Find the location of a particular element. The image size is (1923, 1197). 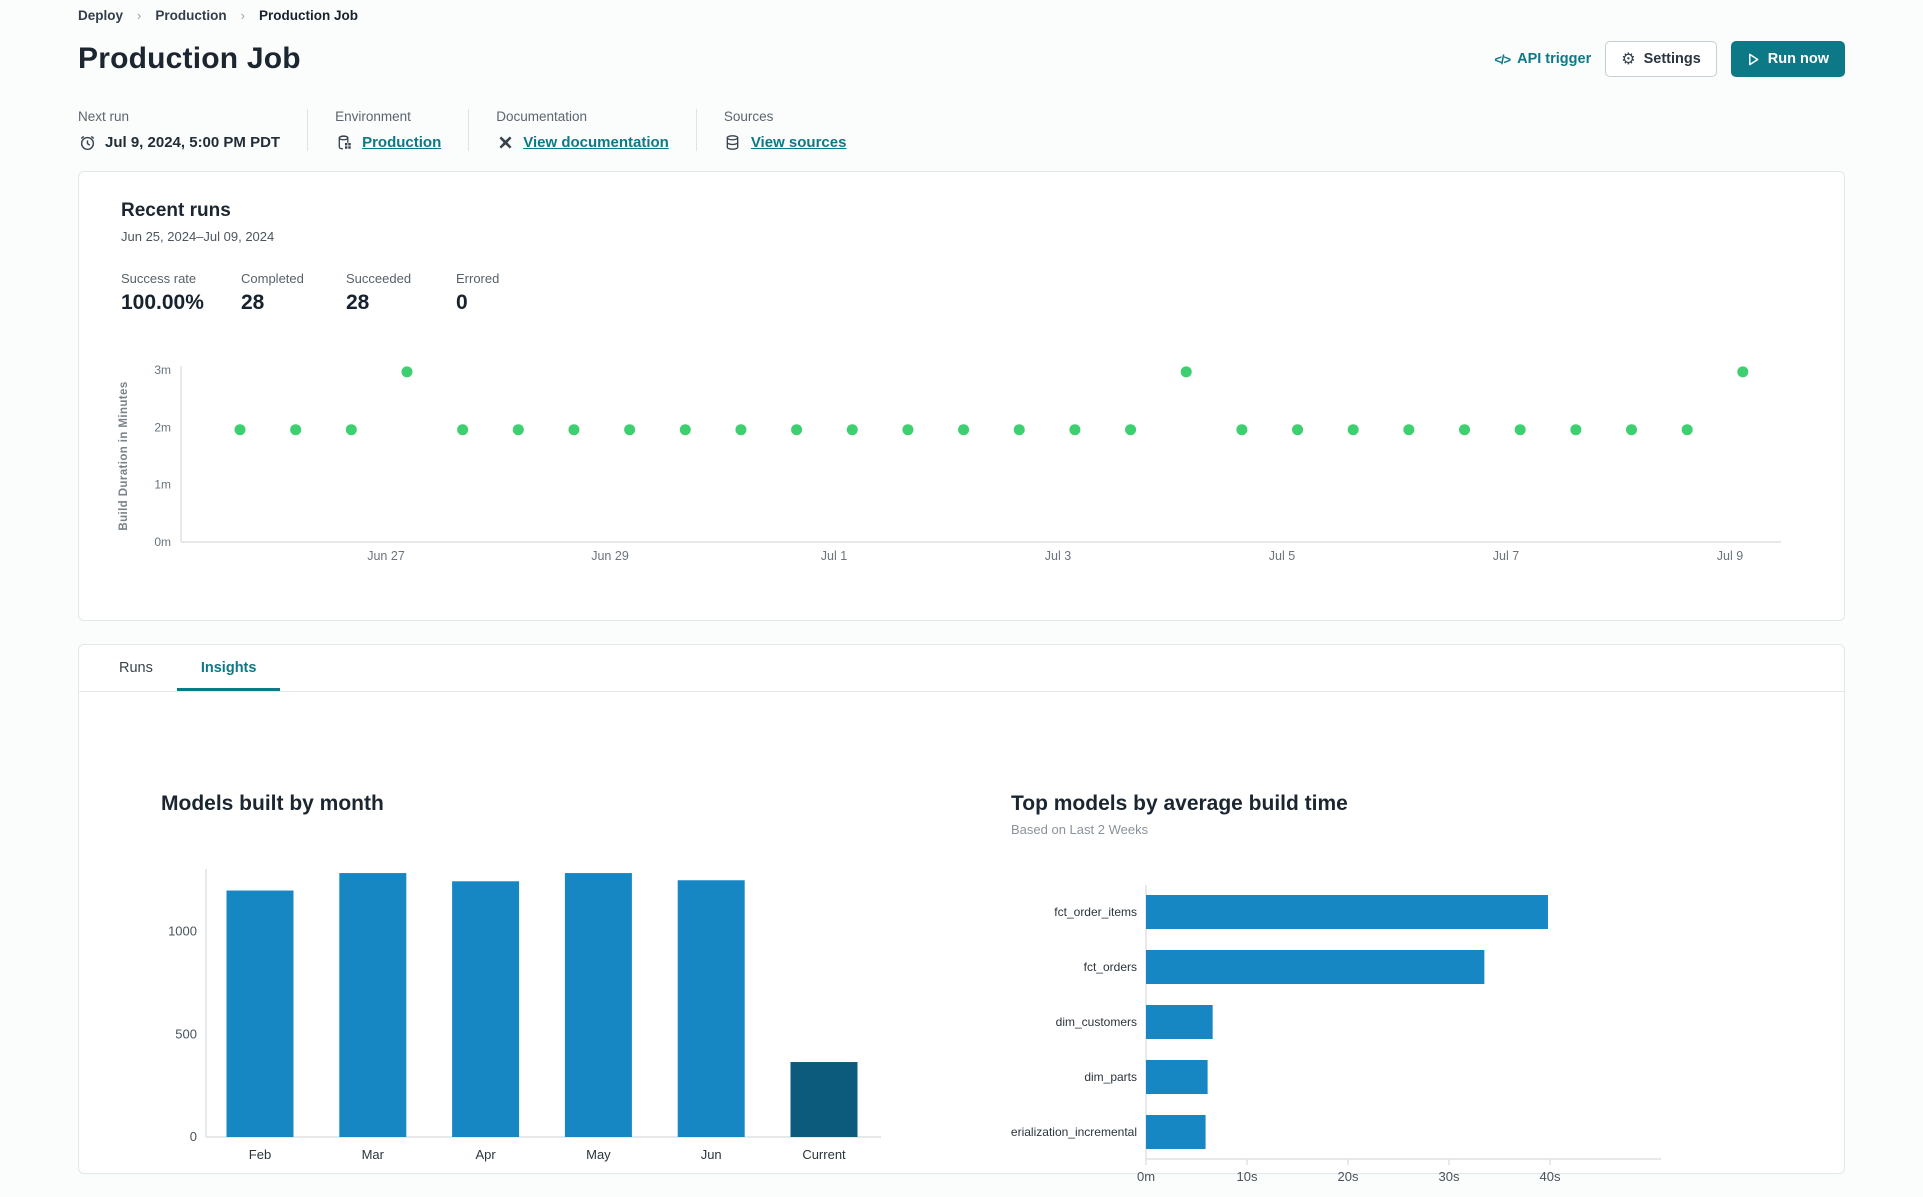

view-sources-link: View sources is located at coordinates (798, 142).